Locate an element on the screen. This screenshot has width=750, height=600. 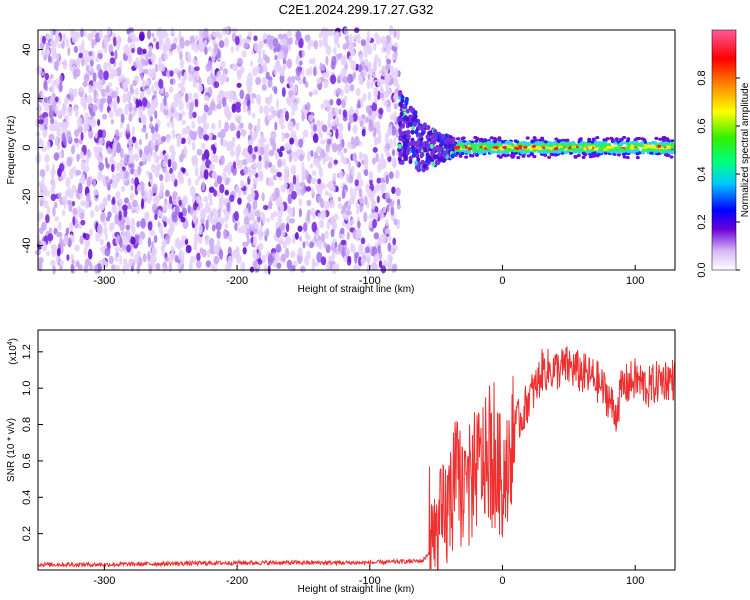
x-tick-label: 100 is located at coordinates (635, 281).